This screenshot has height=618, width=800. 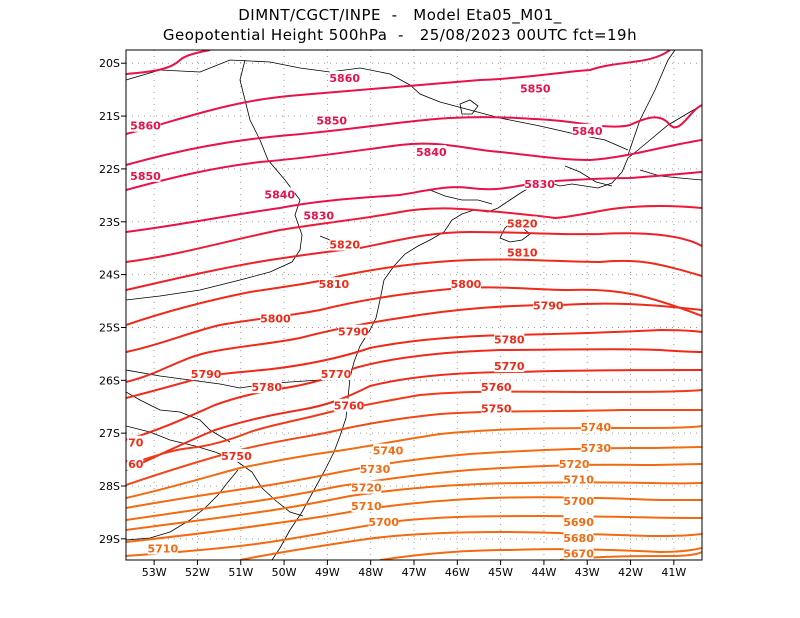 What do you see at coordinates (587, 572) in the screenshot?
I see `lon-tick-label: 43W` at bounding box center [587, 572].